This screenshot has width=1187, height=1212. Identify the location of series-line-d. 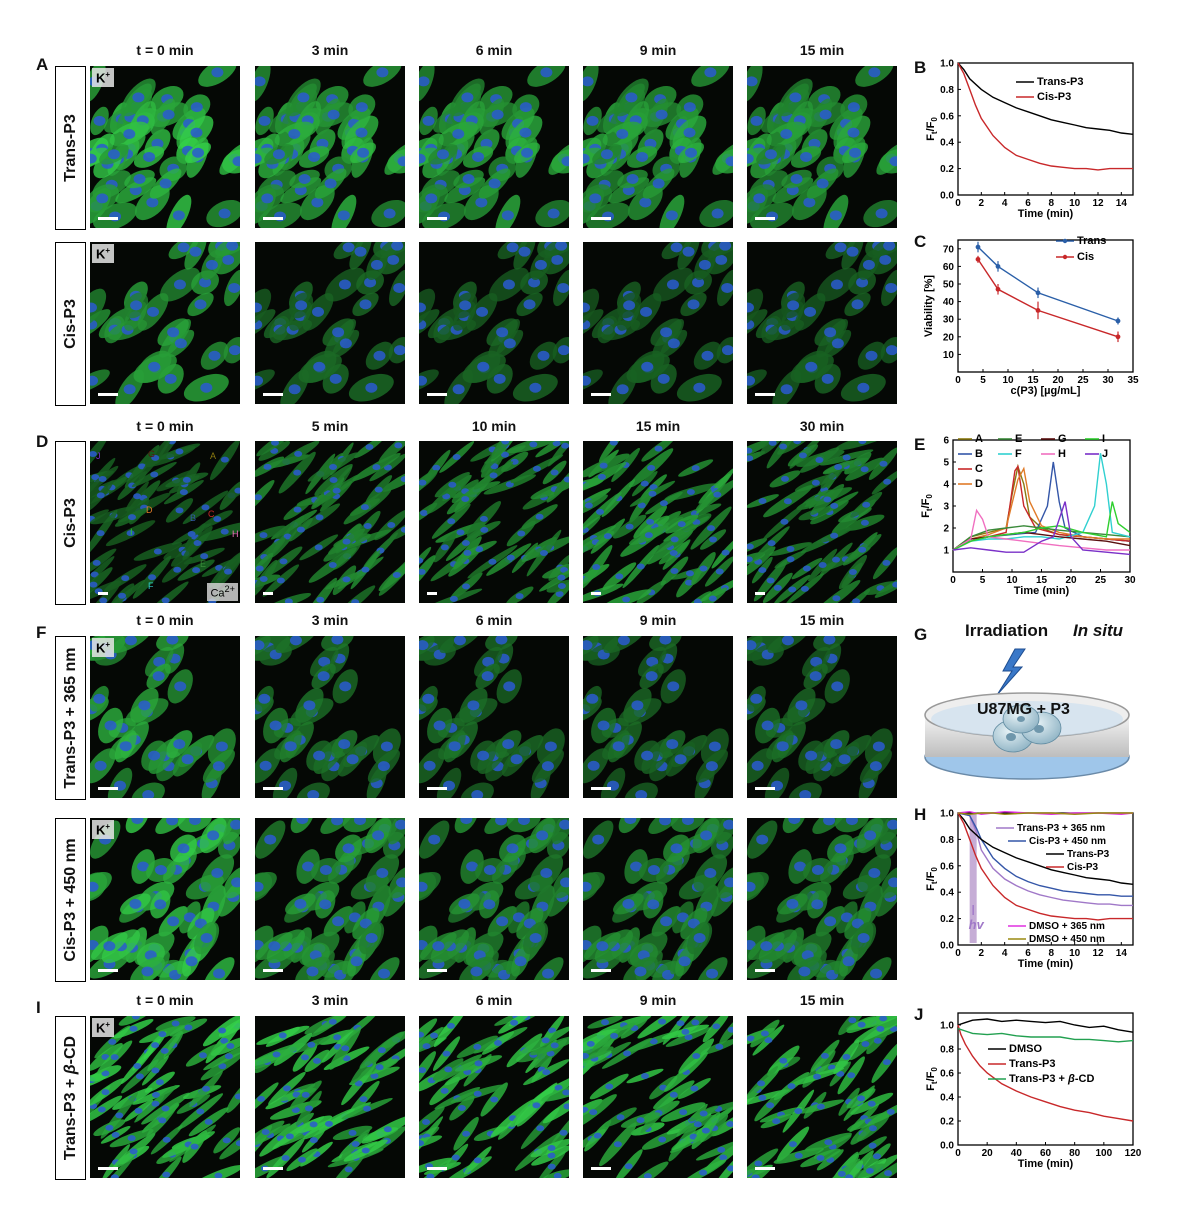
(1041, 508).